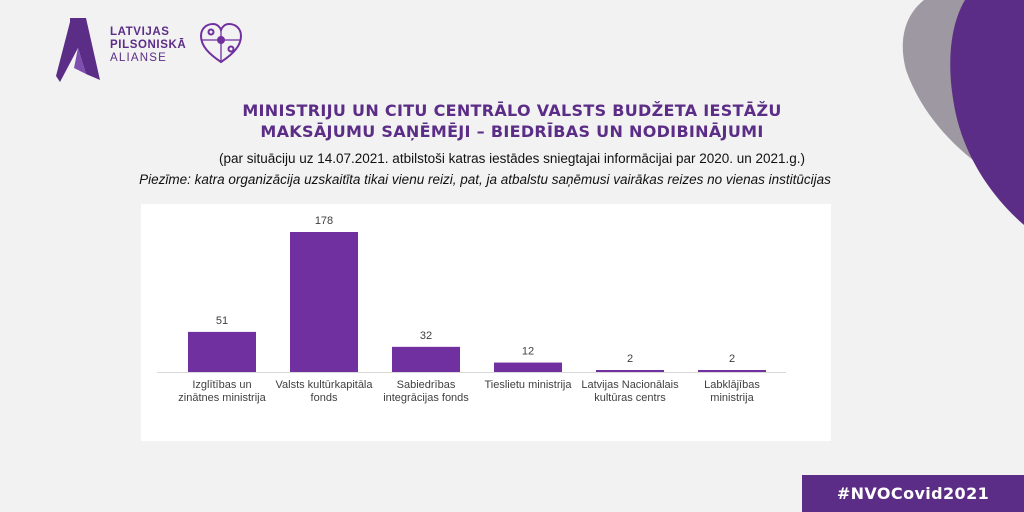 Image resolution: width=1024 pixels, height=512 pixels. What do you see at coordinates (221, 385) in the screenshot?
I see `category-label: Izglītības un` at bounding box center [221, 385].